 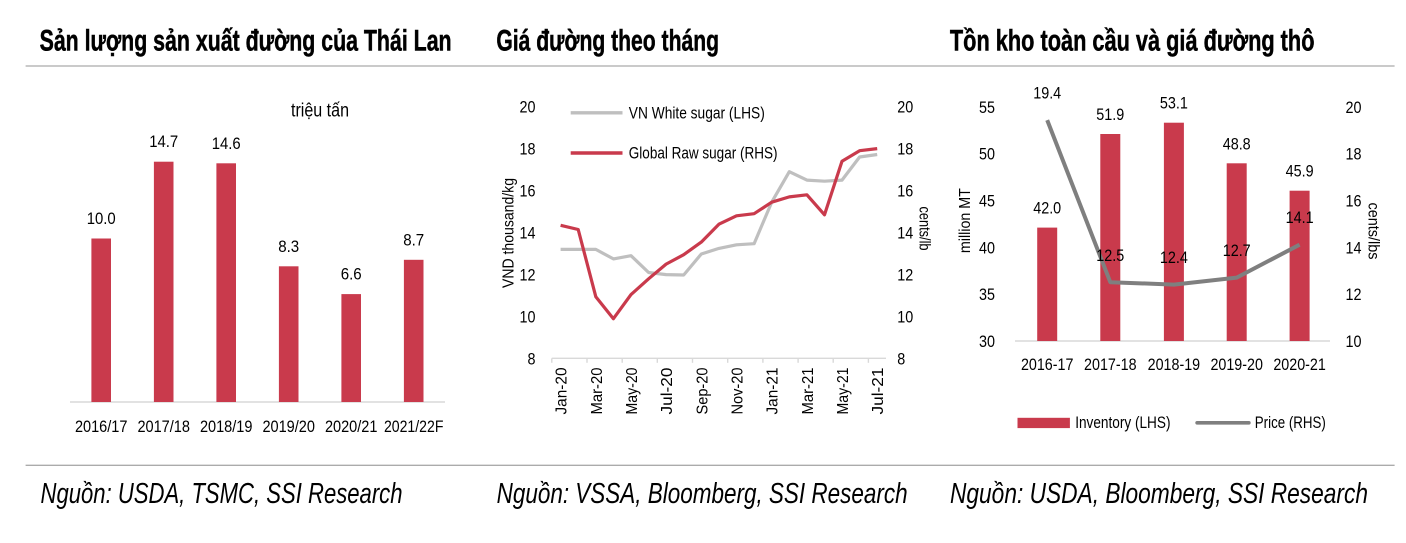 I want to click on svg-text: 2016-17, so click(x=1047, y=364).